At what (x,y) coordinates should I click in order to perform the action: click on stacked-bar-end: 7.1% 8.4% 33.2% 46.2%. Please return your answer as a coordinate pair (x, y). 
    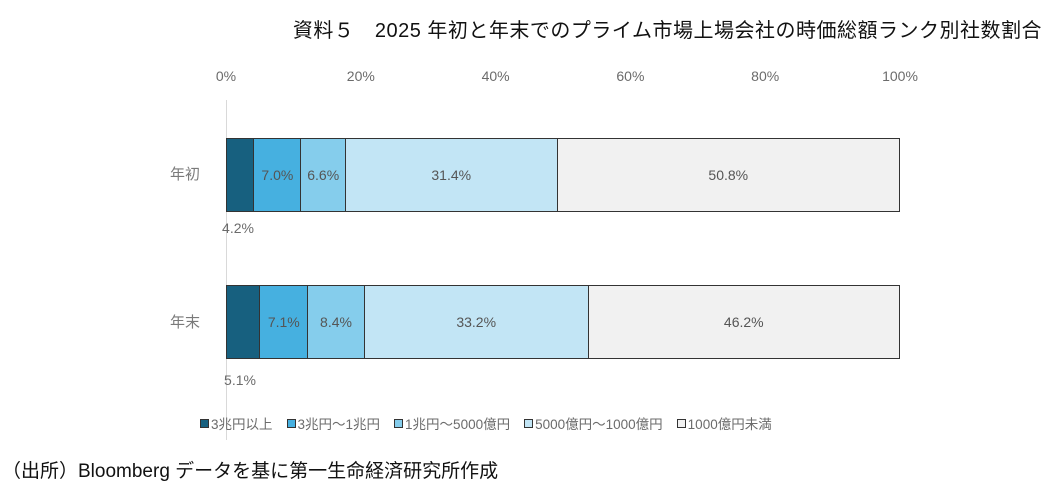
    Looking at the image, I should click on (563, 322).